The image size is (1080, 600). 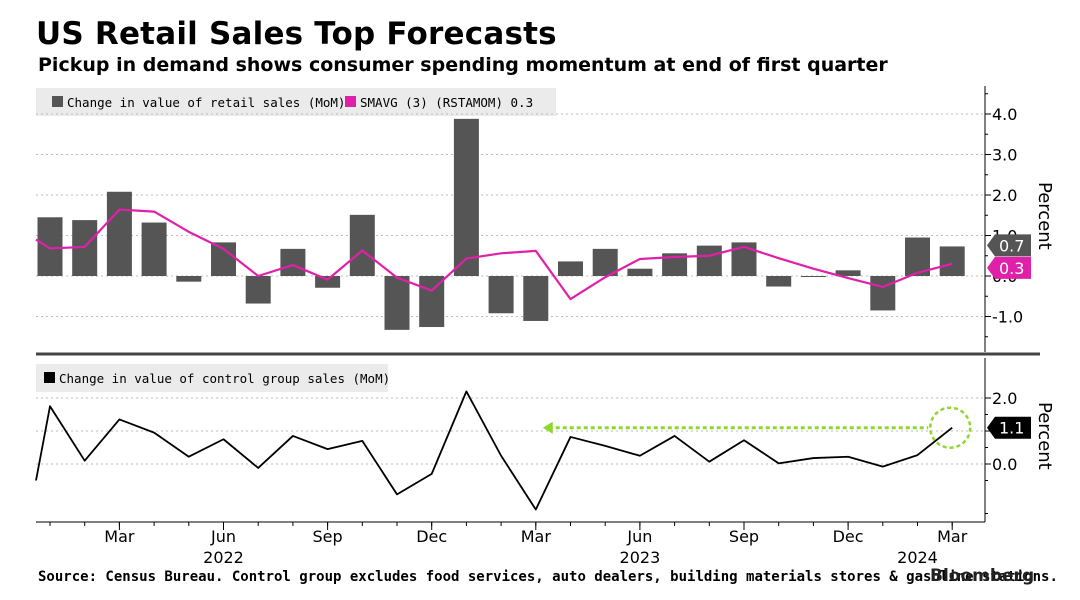 I want to click on x-year-label: 2024, so click(x=917, y=557).